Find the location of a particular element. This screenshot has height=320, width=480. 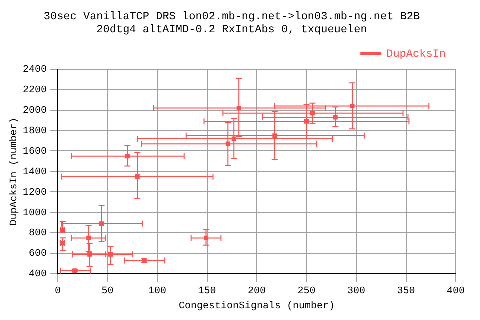

y-tick-label: 1800 is located at coordinates (35, 132).